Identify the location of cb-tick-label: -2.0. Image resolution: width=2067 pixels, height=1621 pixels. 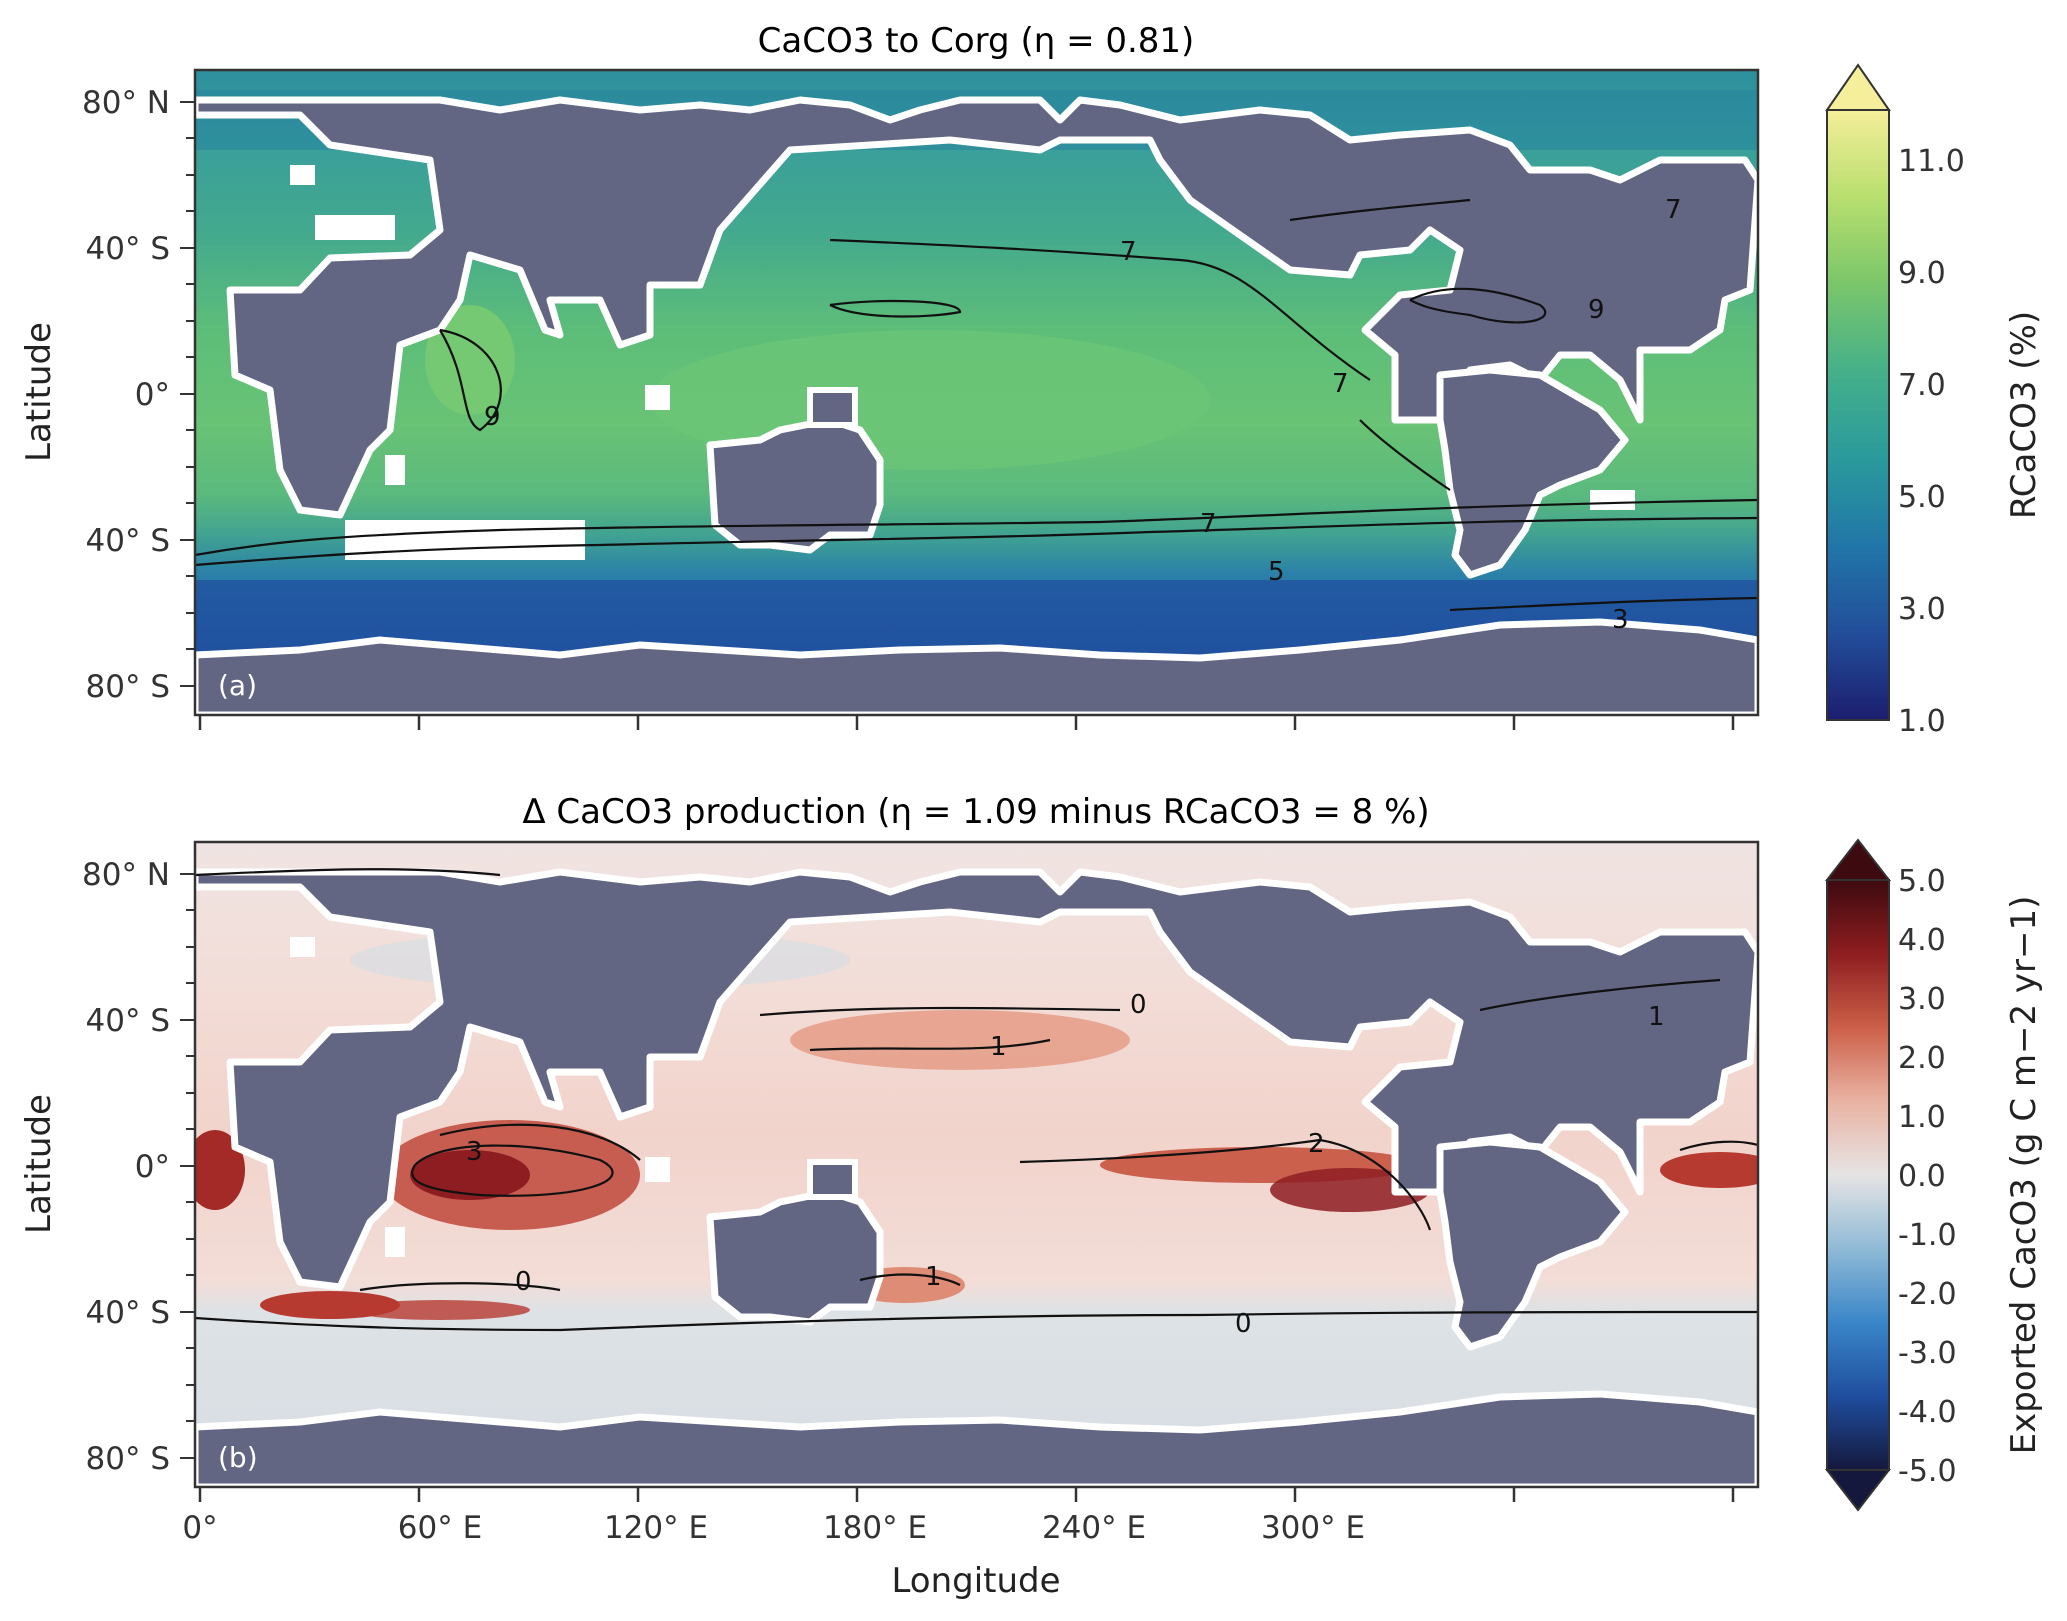
(1927, 1294).